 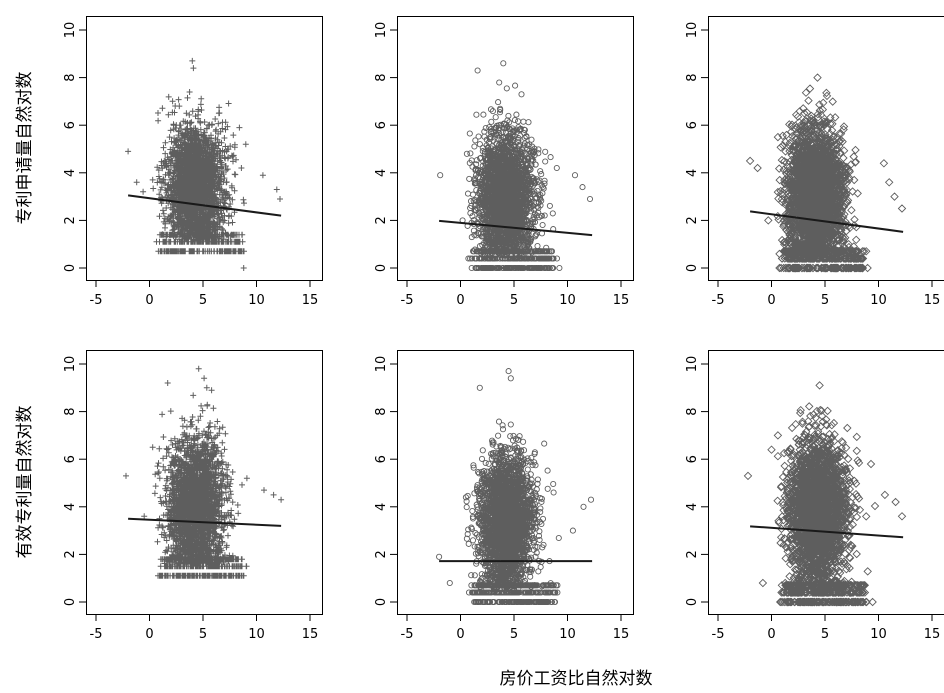 What do you see at coordinates (25, 482) in the screenshot?
I see `y-axis-title: 有效专利量自然对数` at bounding box center [25, 482].